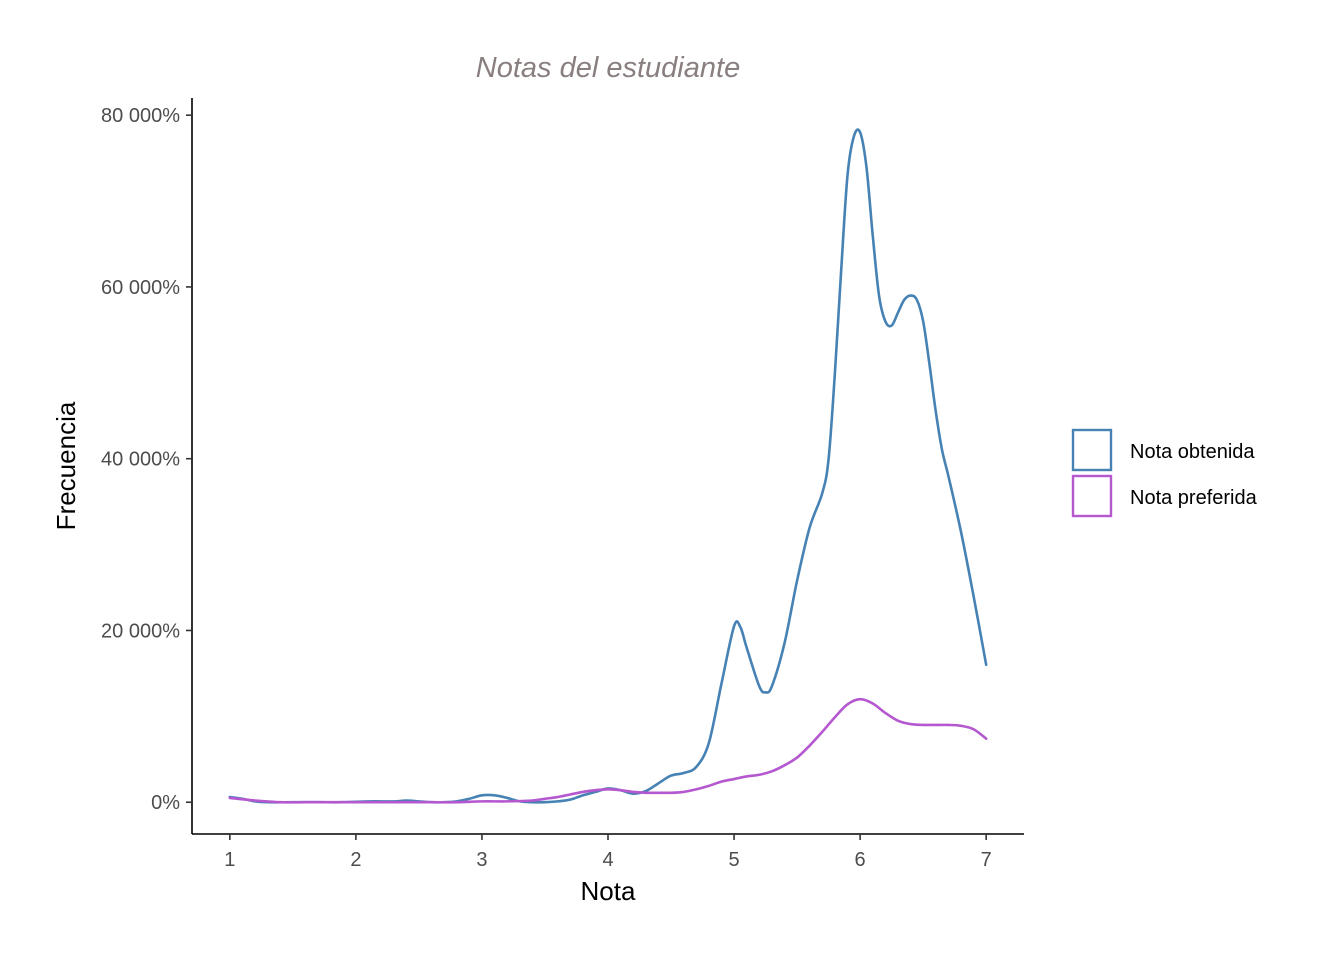  Describe the element at coordinates (1092, 496) in the screenshot. I see `legend-key-nota-preferida` at that location.